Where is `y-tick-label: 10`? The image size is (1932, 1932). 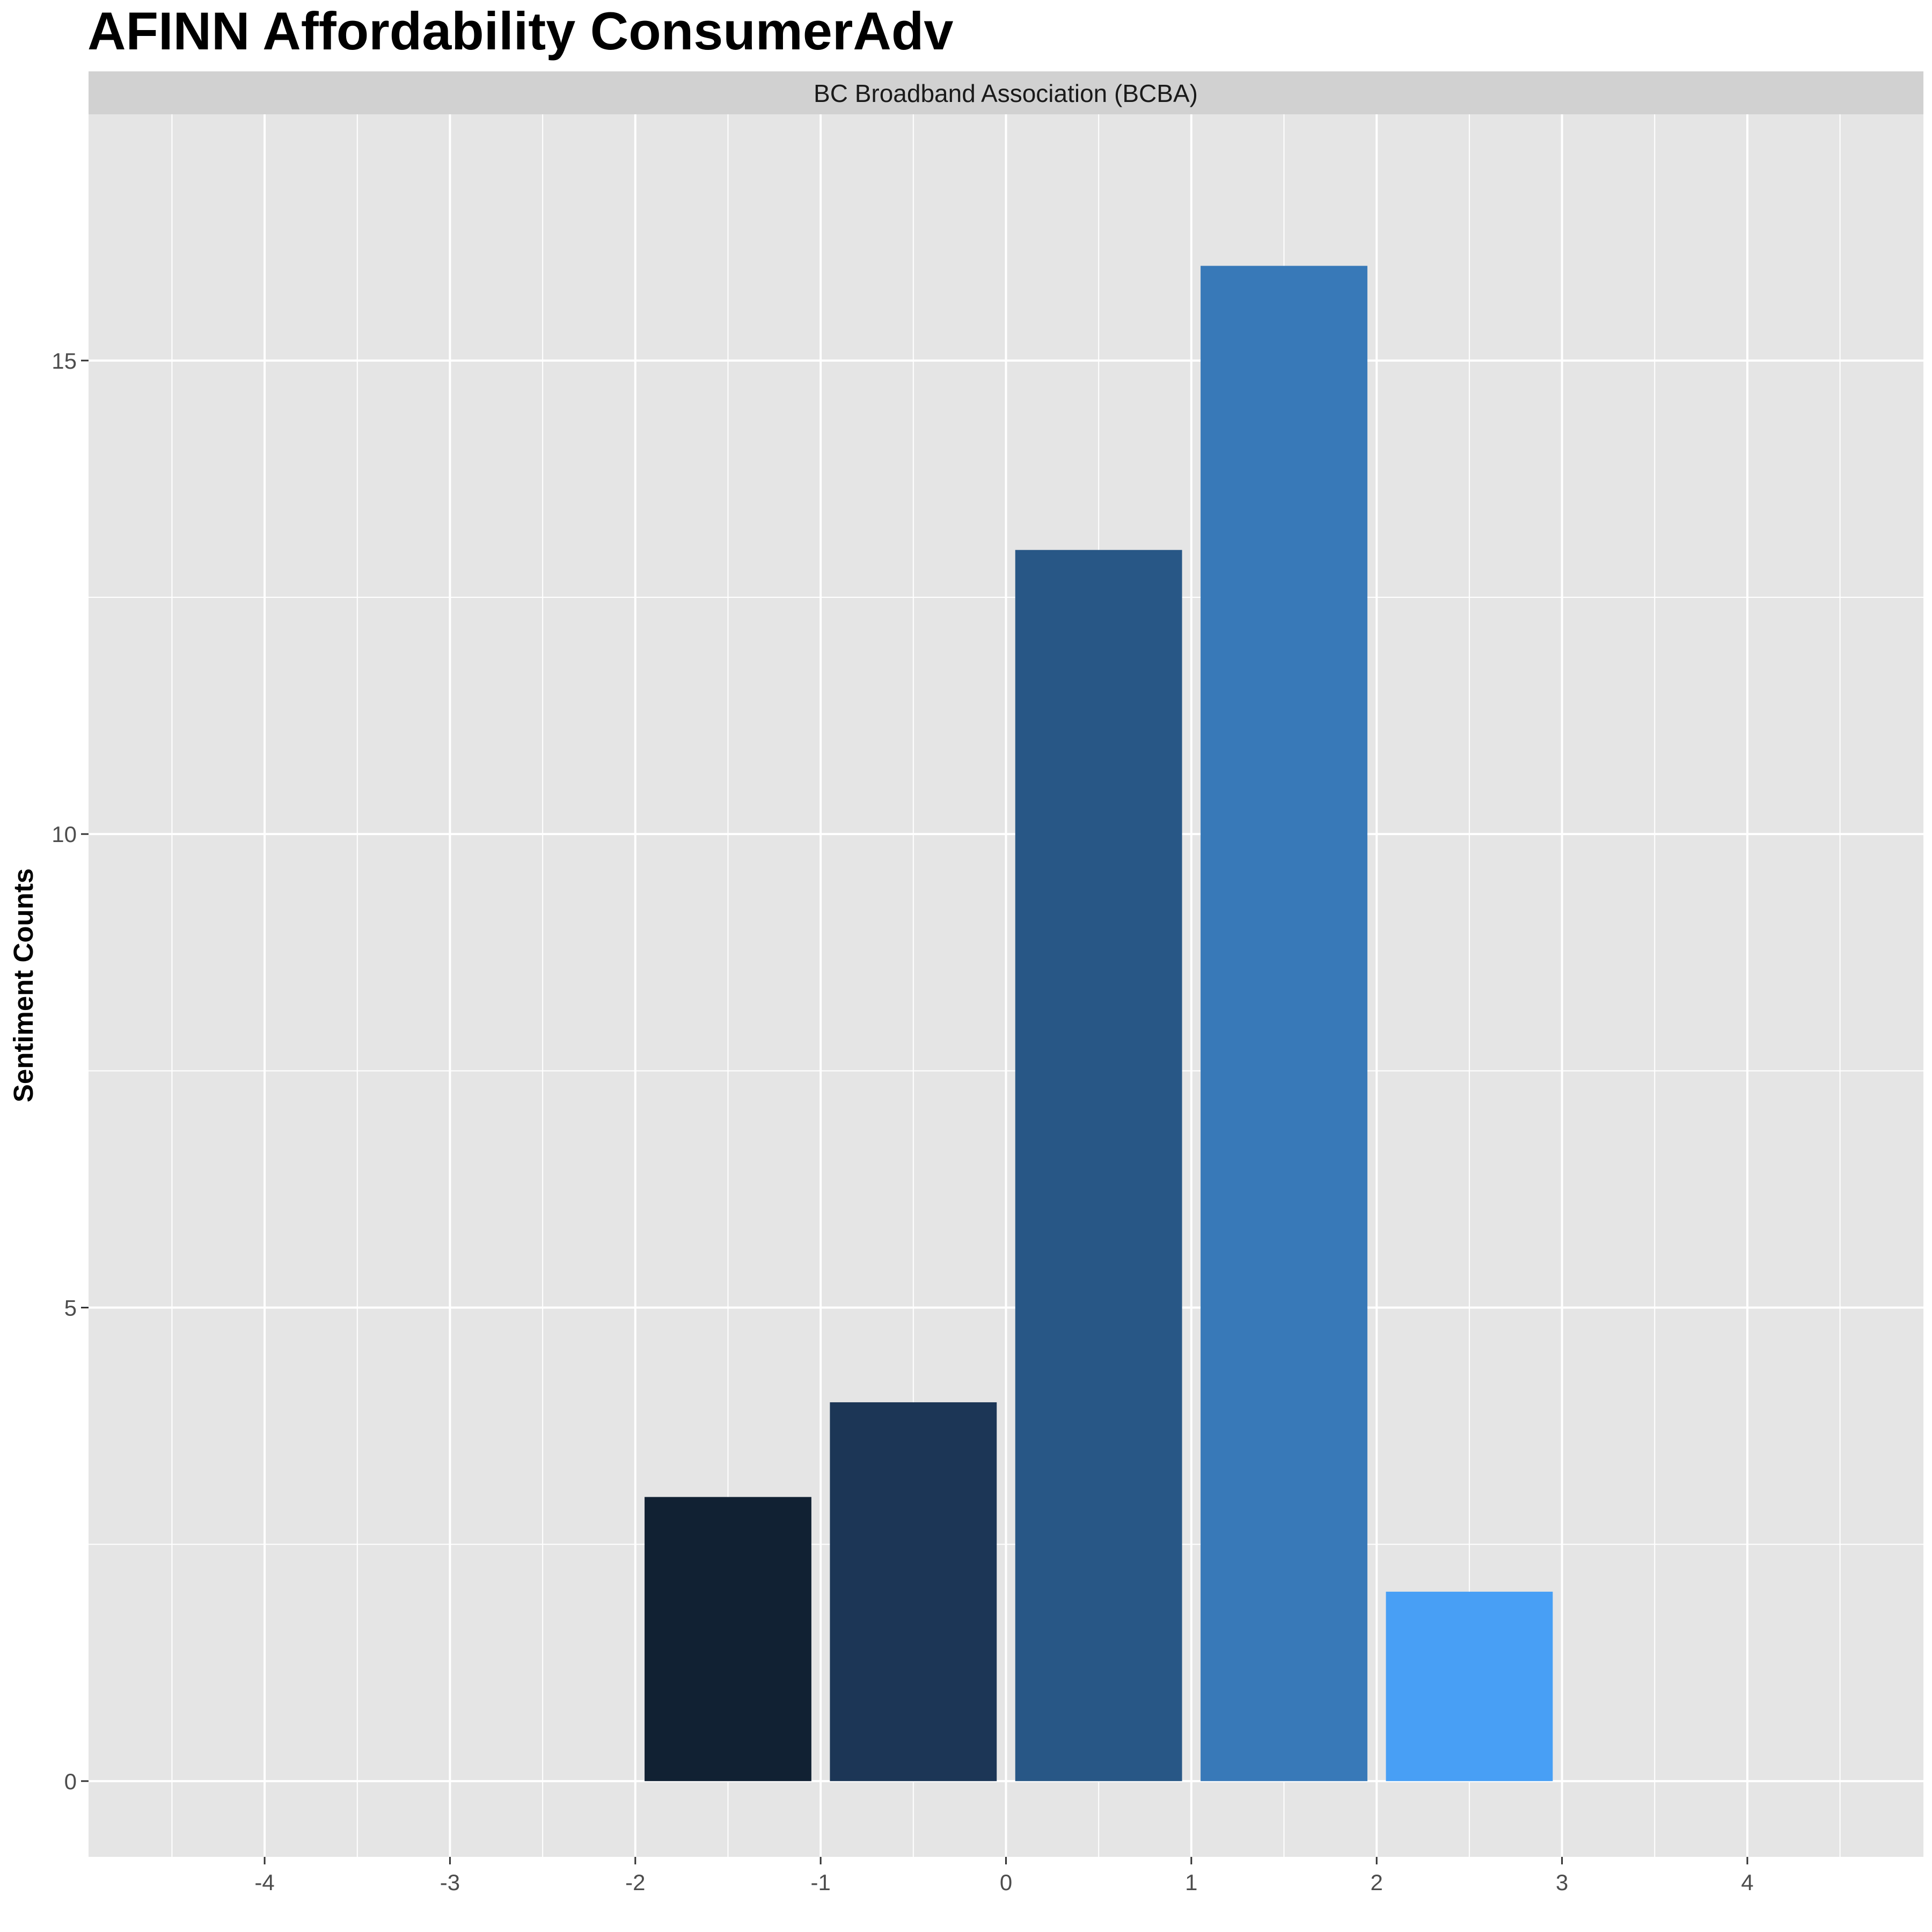 y-tick-label: 10 is located at coordinates (64, 834).